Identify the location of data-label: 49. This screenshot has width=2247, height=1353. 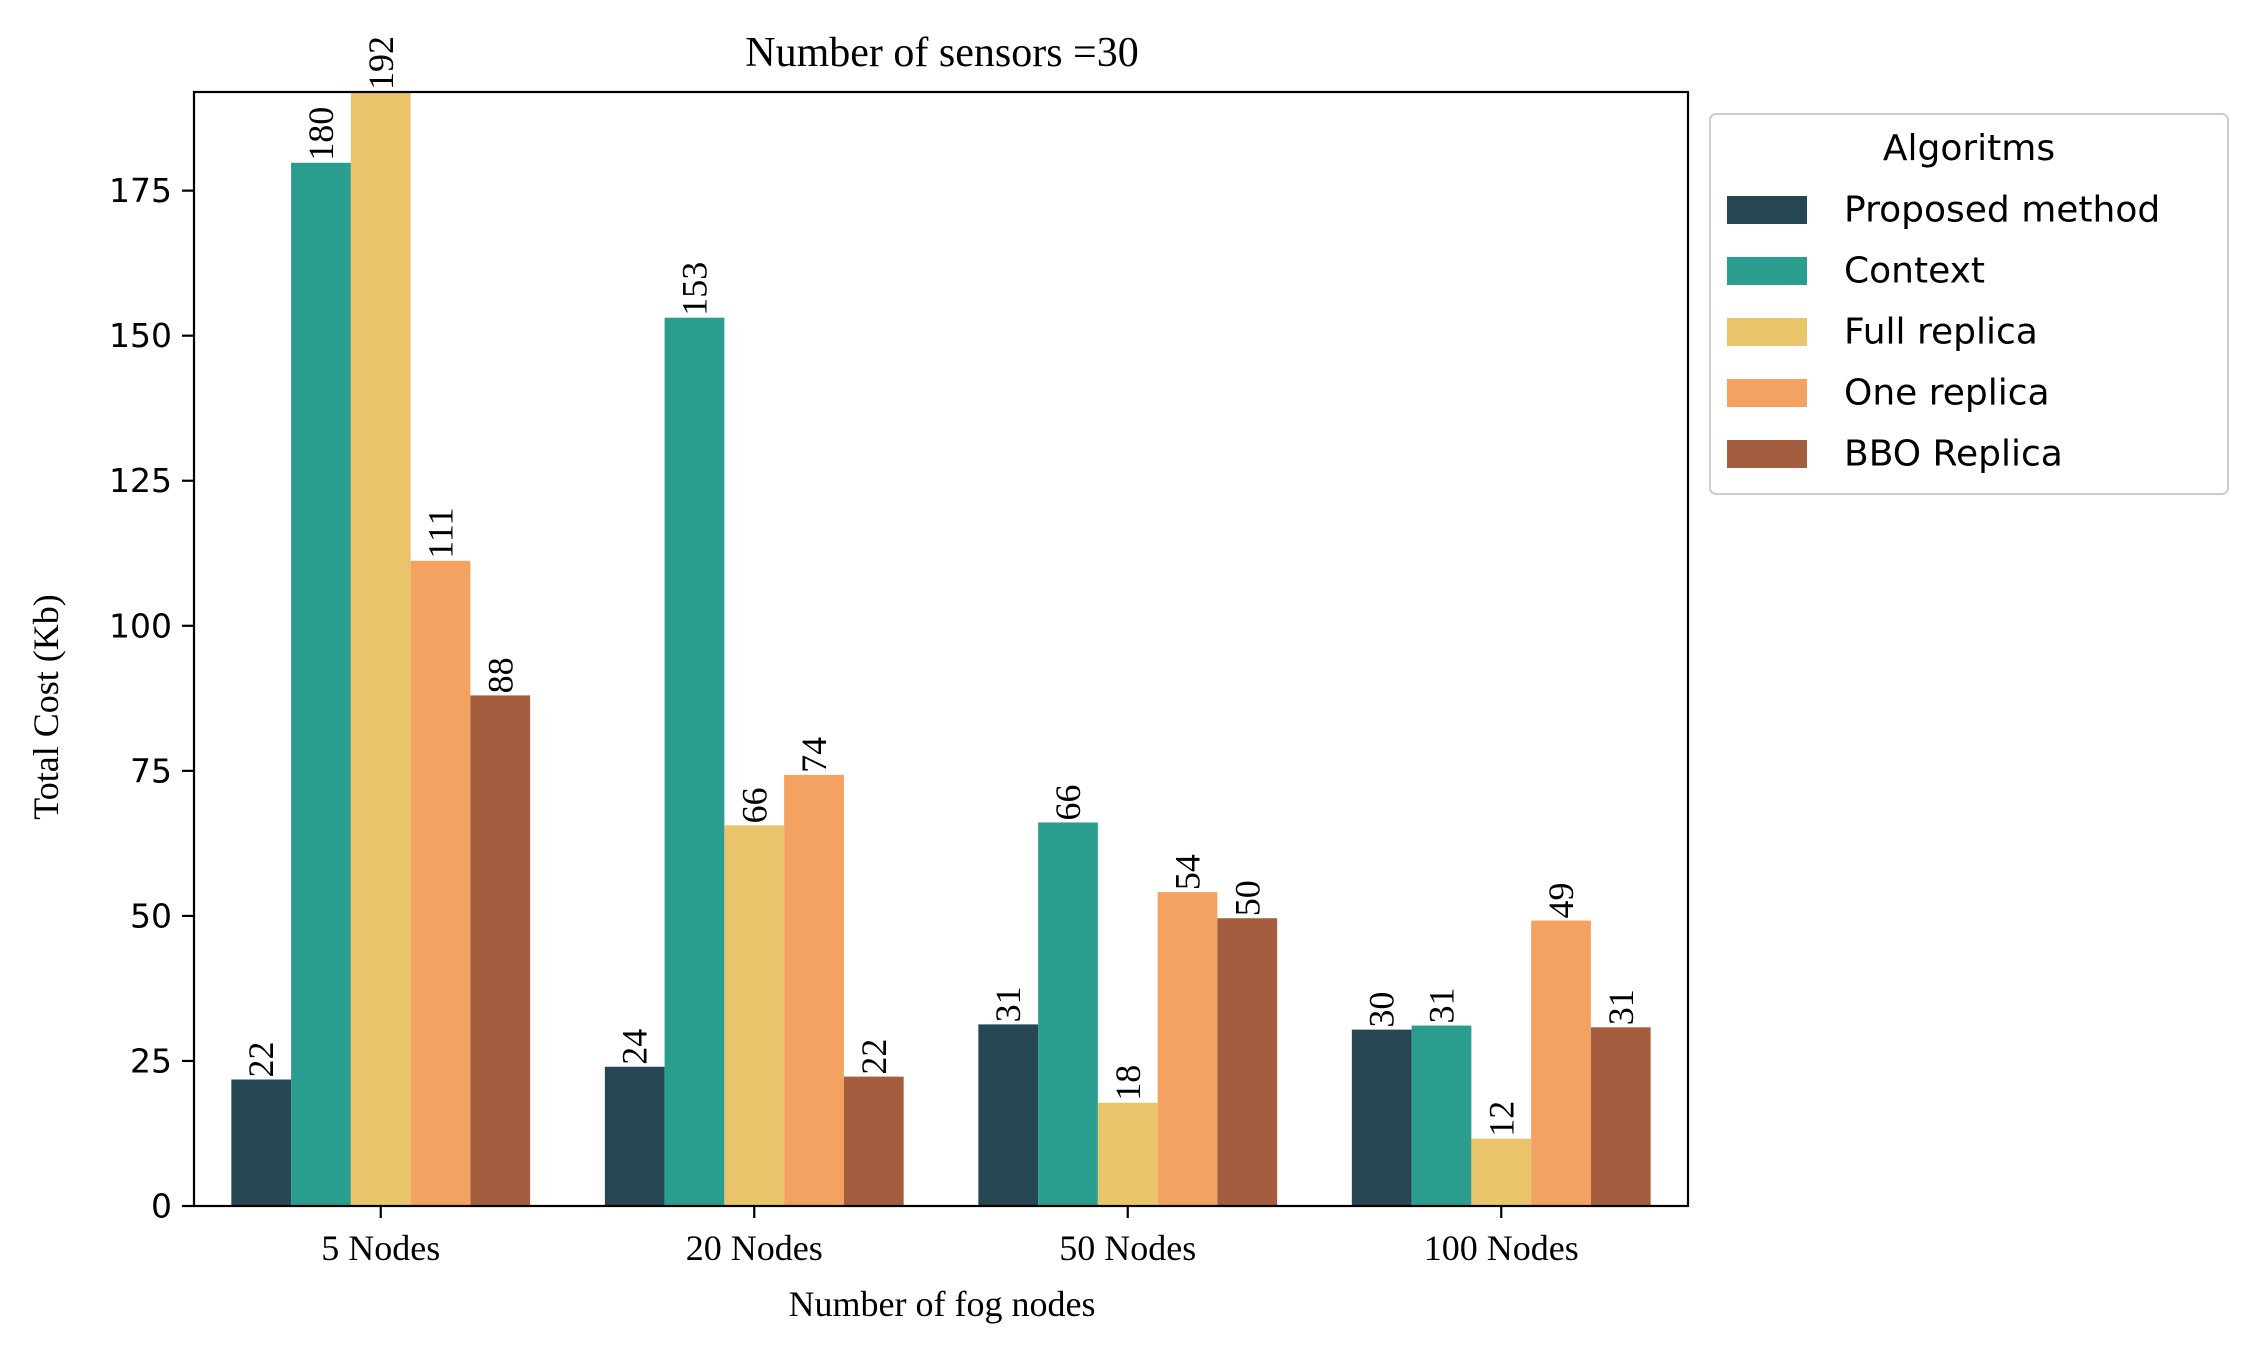
(1561, 901).